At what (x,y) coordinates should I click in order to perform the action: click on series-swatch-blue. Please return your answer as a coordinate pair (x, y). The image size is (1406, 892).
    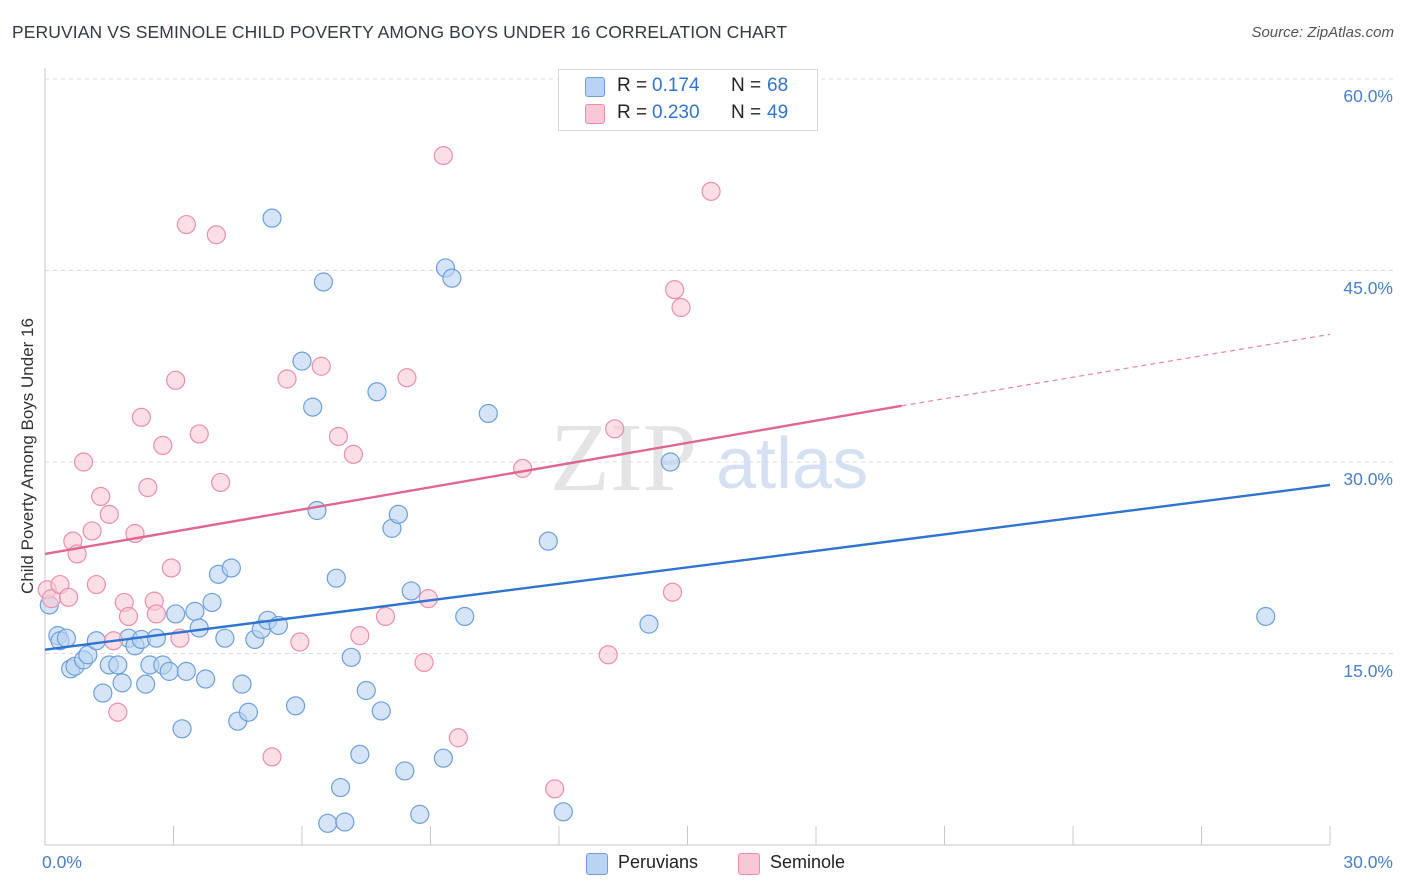
    Looking at the image, I should click on (597, 864).